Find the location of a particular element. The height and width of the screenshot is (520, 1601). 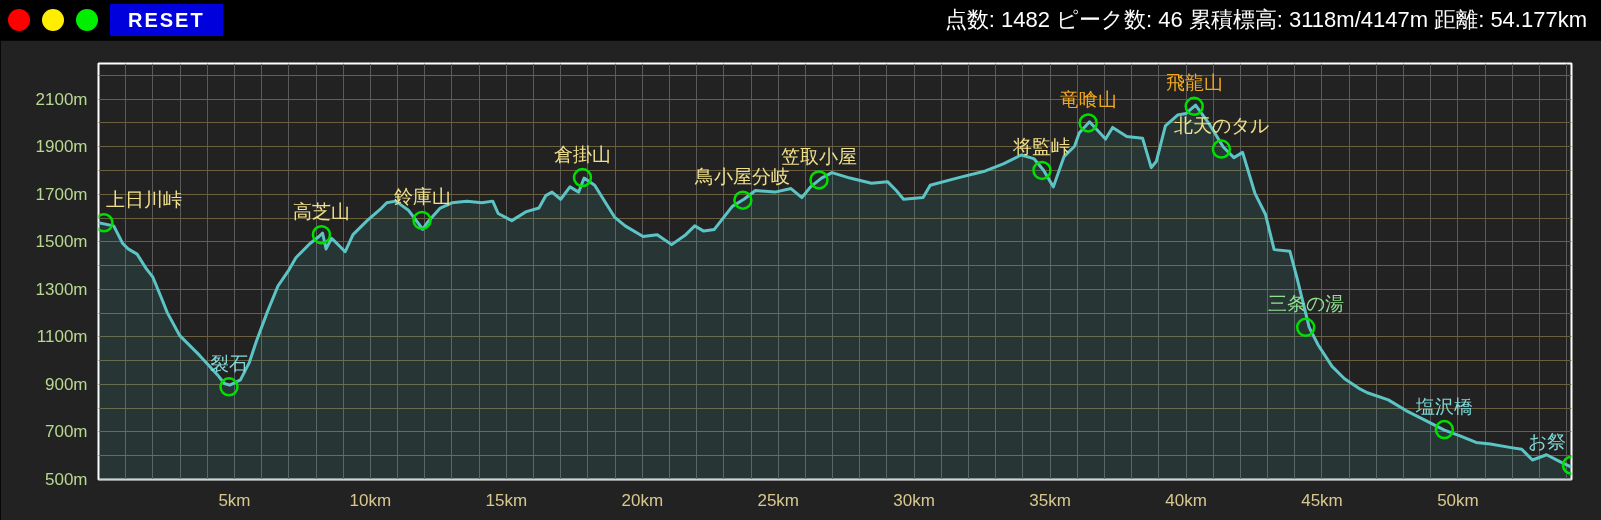

text: RESET is located at coordinates (166, 20).